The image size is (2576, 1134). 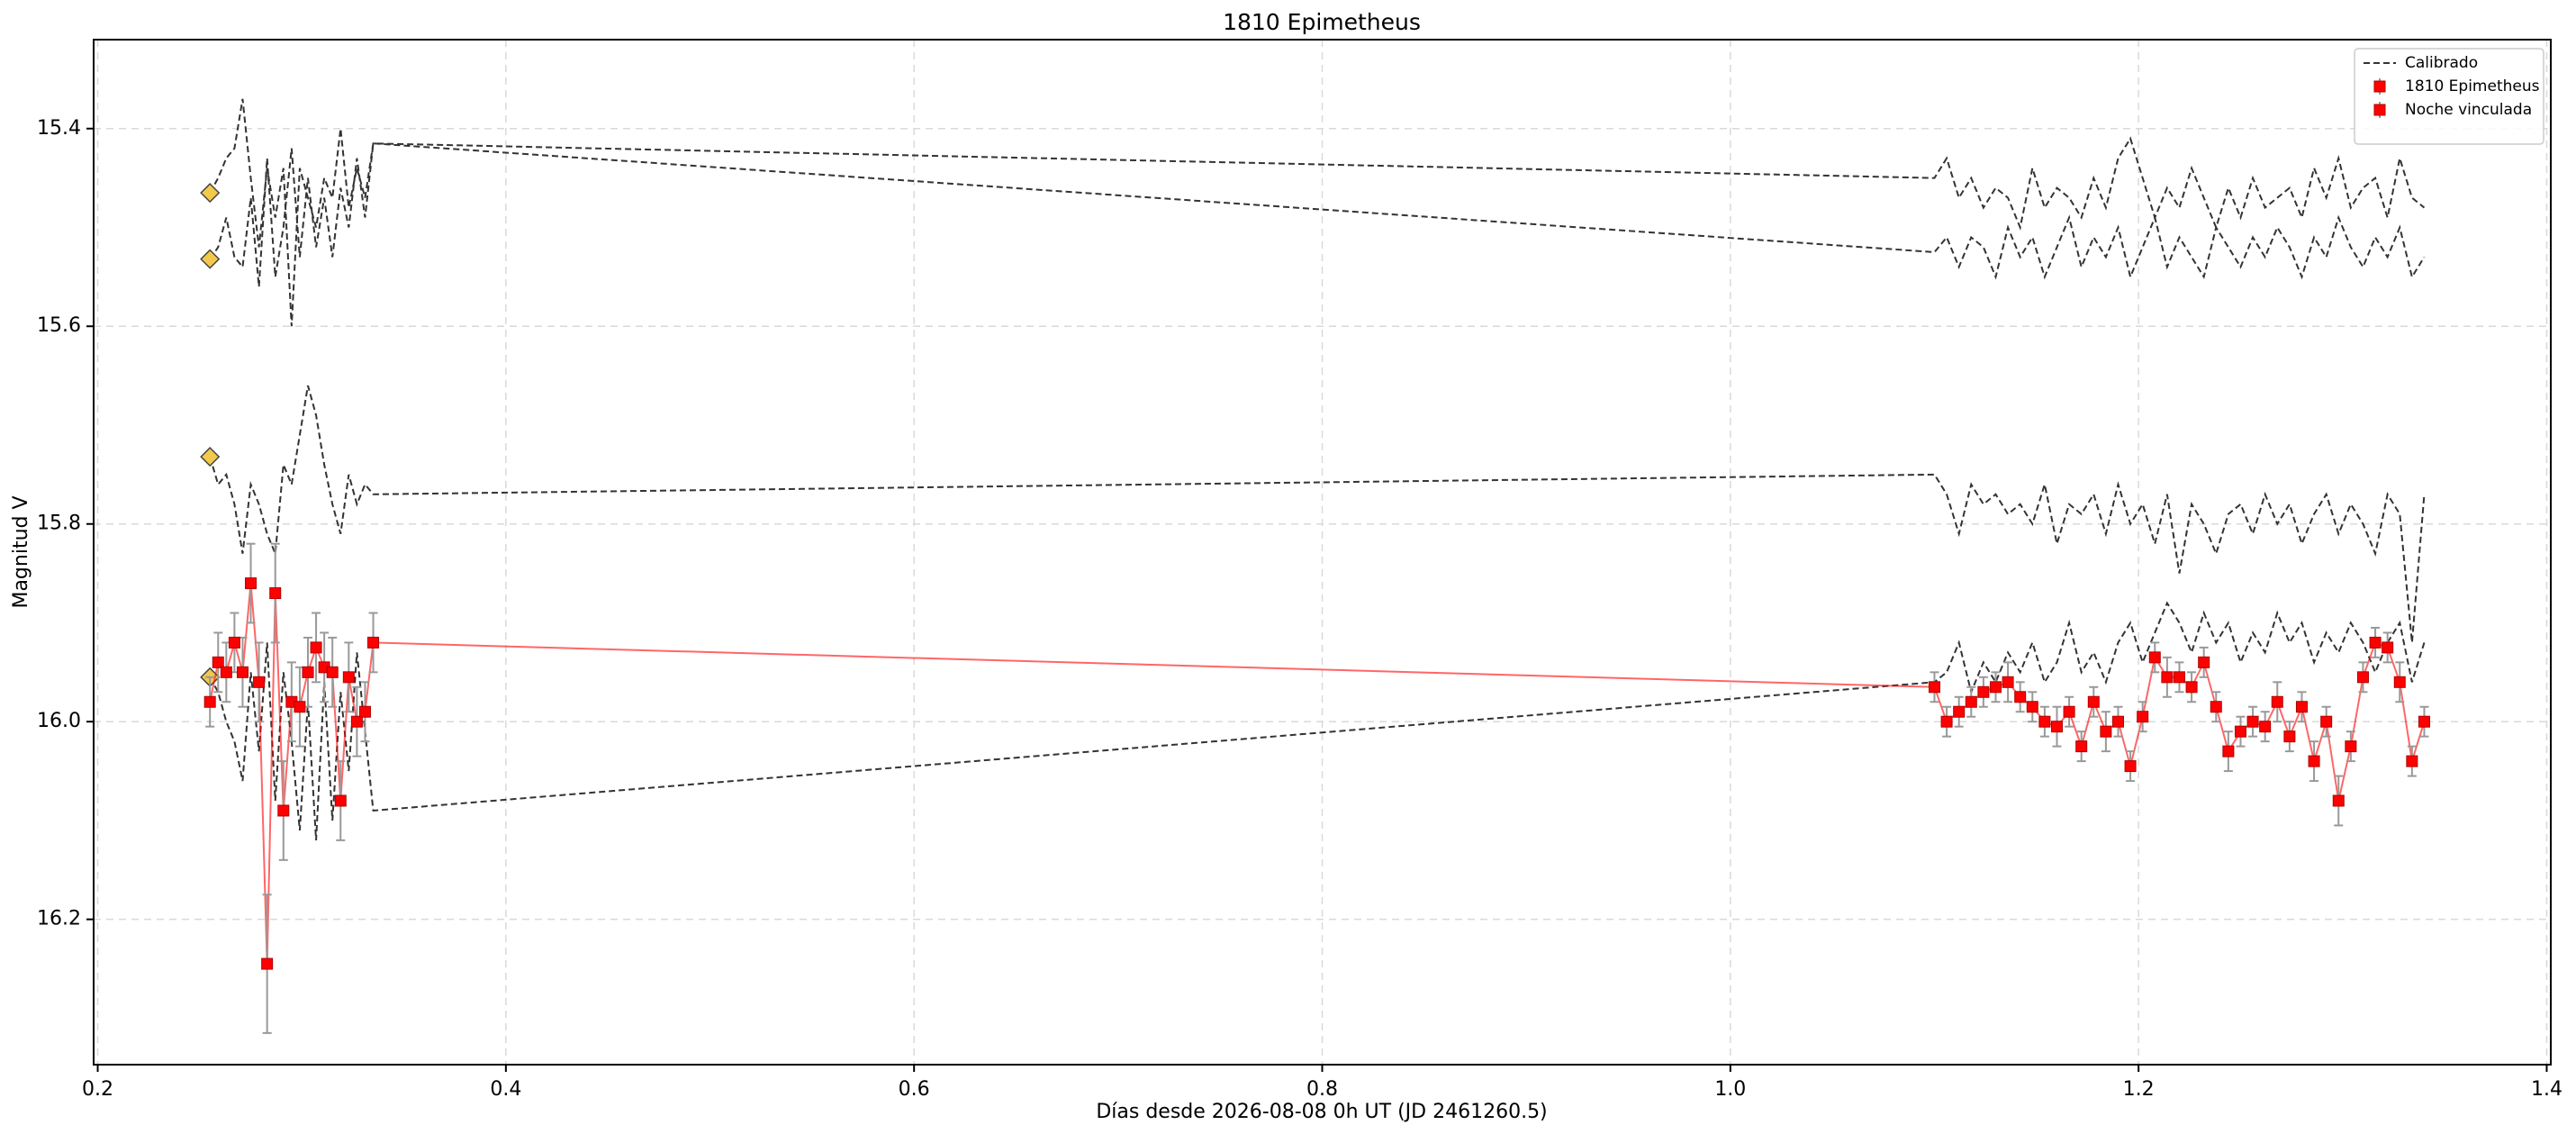 I want to click on y-tick-label: 15.4, so click(x=59, y=128).